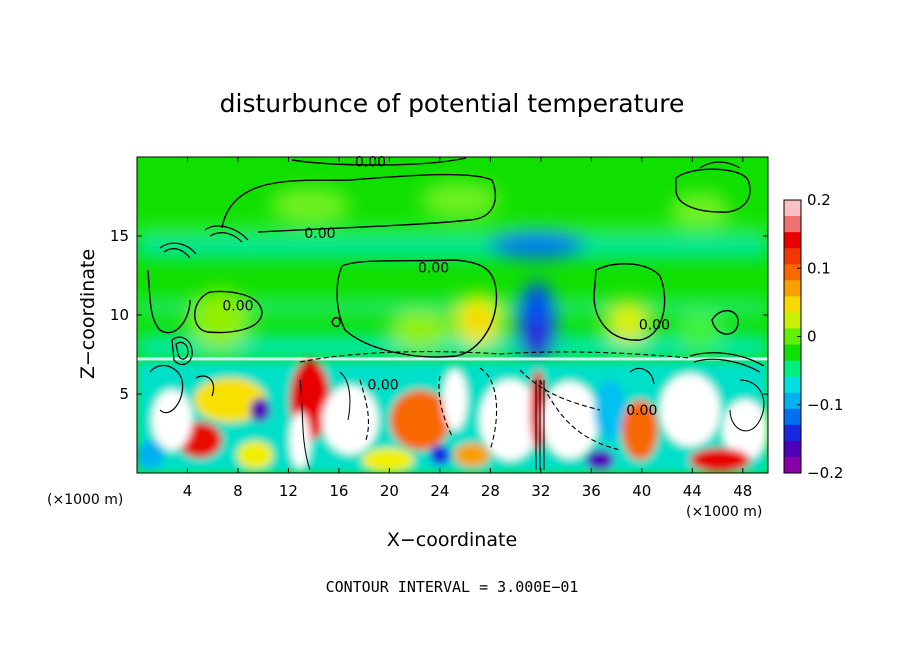 This screenshot has height=654, width=904. Describe the element at coordinates (825, 405) in the screenshot. I see `colorbar-tick-label: −0.1` at that location.